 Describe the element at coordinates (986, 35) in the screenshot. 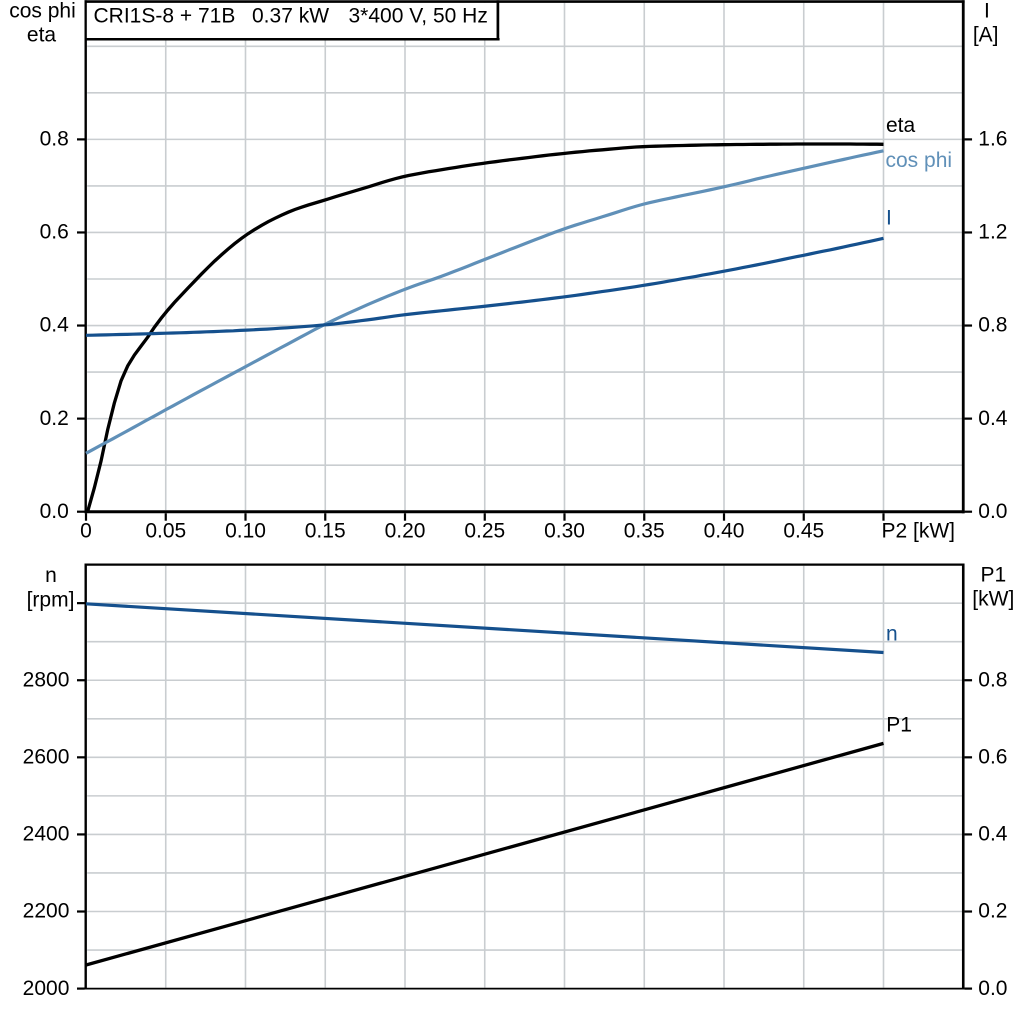

I see `svg-text: [A]` at that location.